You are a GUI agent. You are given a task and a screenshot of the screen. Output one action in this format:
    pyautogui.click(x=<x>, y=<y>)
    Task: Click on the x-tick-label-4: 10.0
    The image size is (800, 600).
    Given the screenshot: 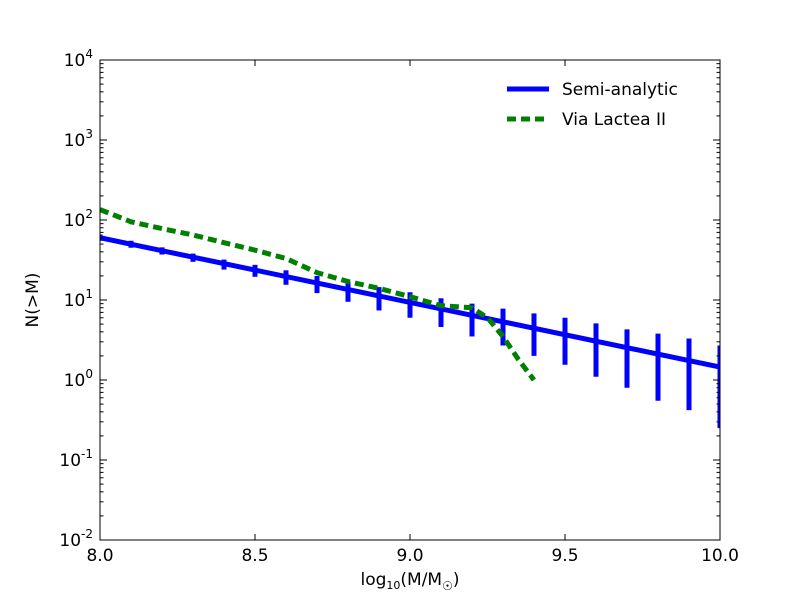 What is the action you would take?
    pyautogui.click(x=720, y=556)
    